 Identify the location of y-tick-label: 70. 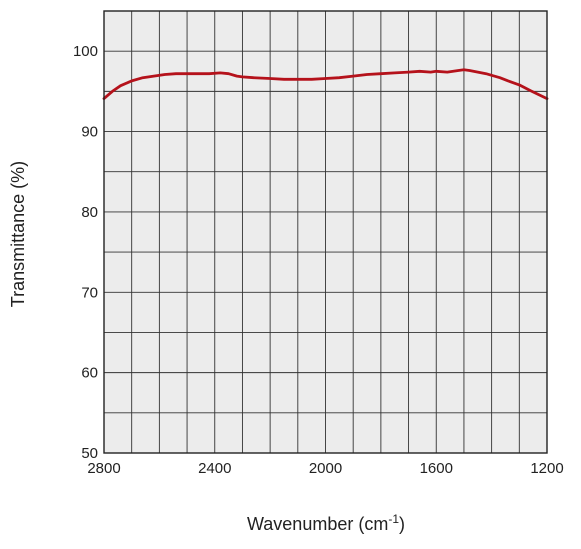
(89, 292).